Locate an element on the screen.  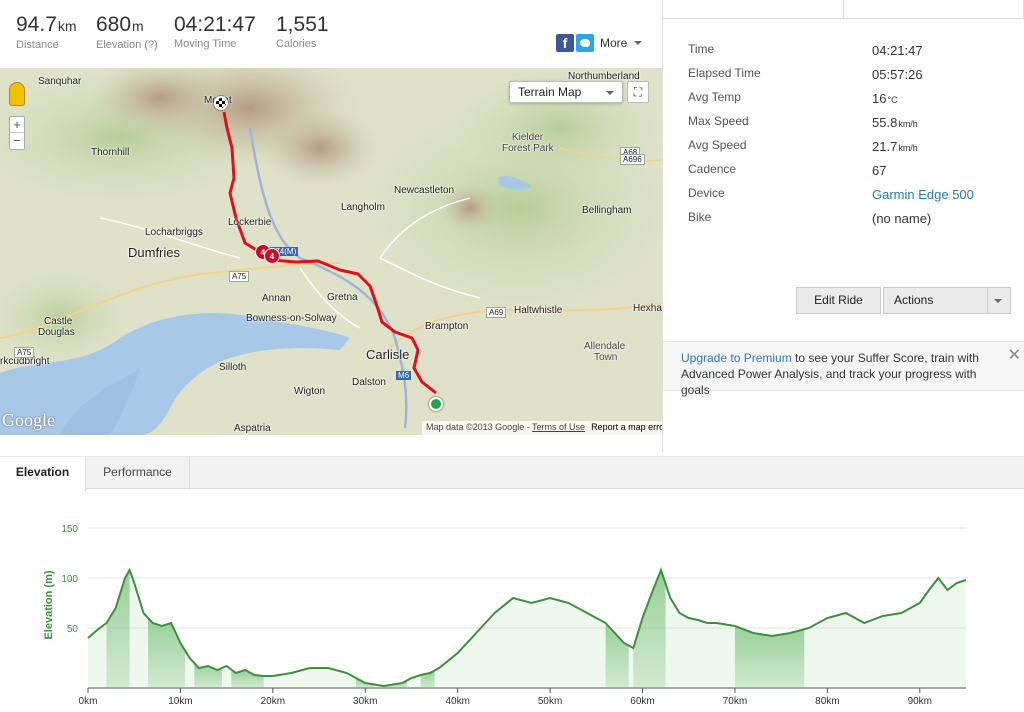
twitter-icon is located at coordinates (585, 43).